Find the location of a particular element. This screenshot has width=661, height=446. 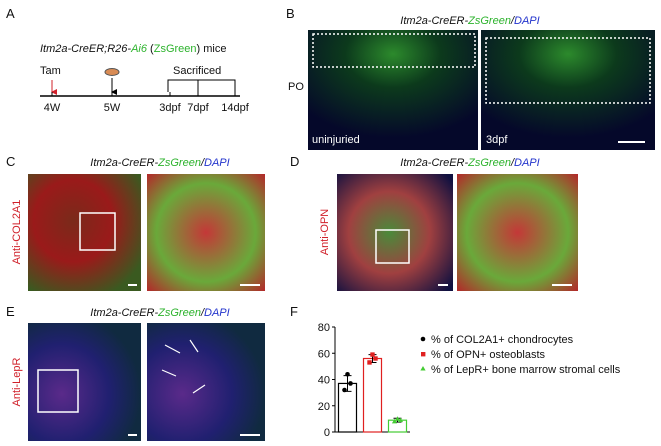

panel-label: C is located at coordinates (10, 161).